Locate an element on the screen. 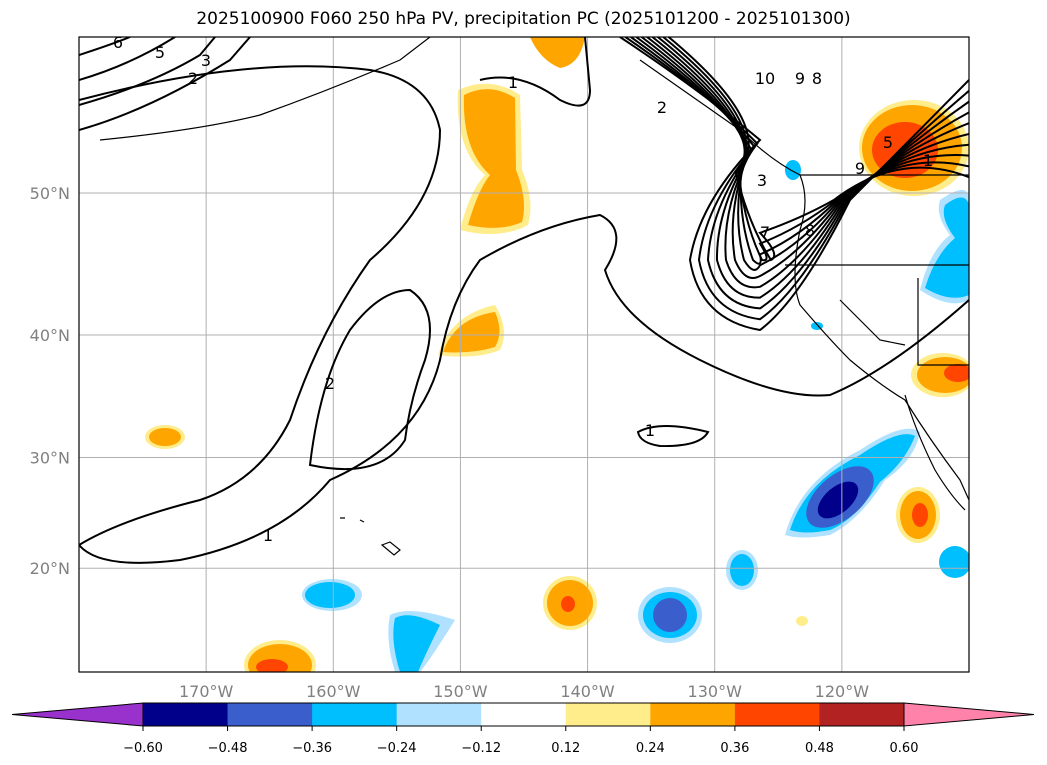 This screenshot has height=765, width=1047. lon-tick-label: 130°W is located at coordinates (715, 691).